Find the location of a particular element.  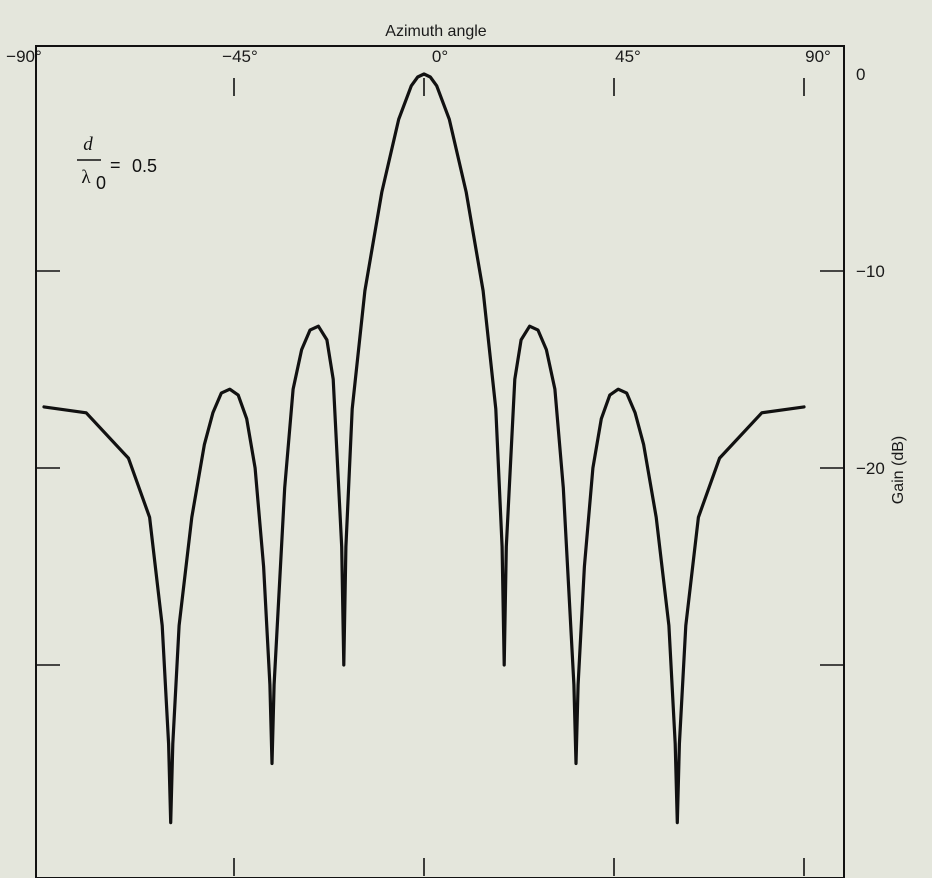

bottom-ticks is located at coordinates (519, 867).